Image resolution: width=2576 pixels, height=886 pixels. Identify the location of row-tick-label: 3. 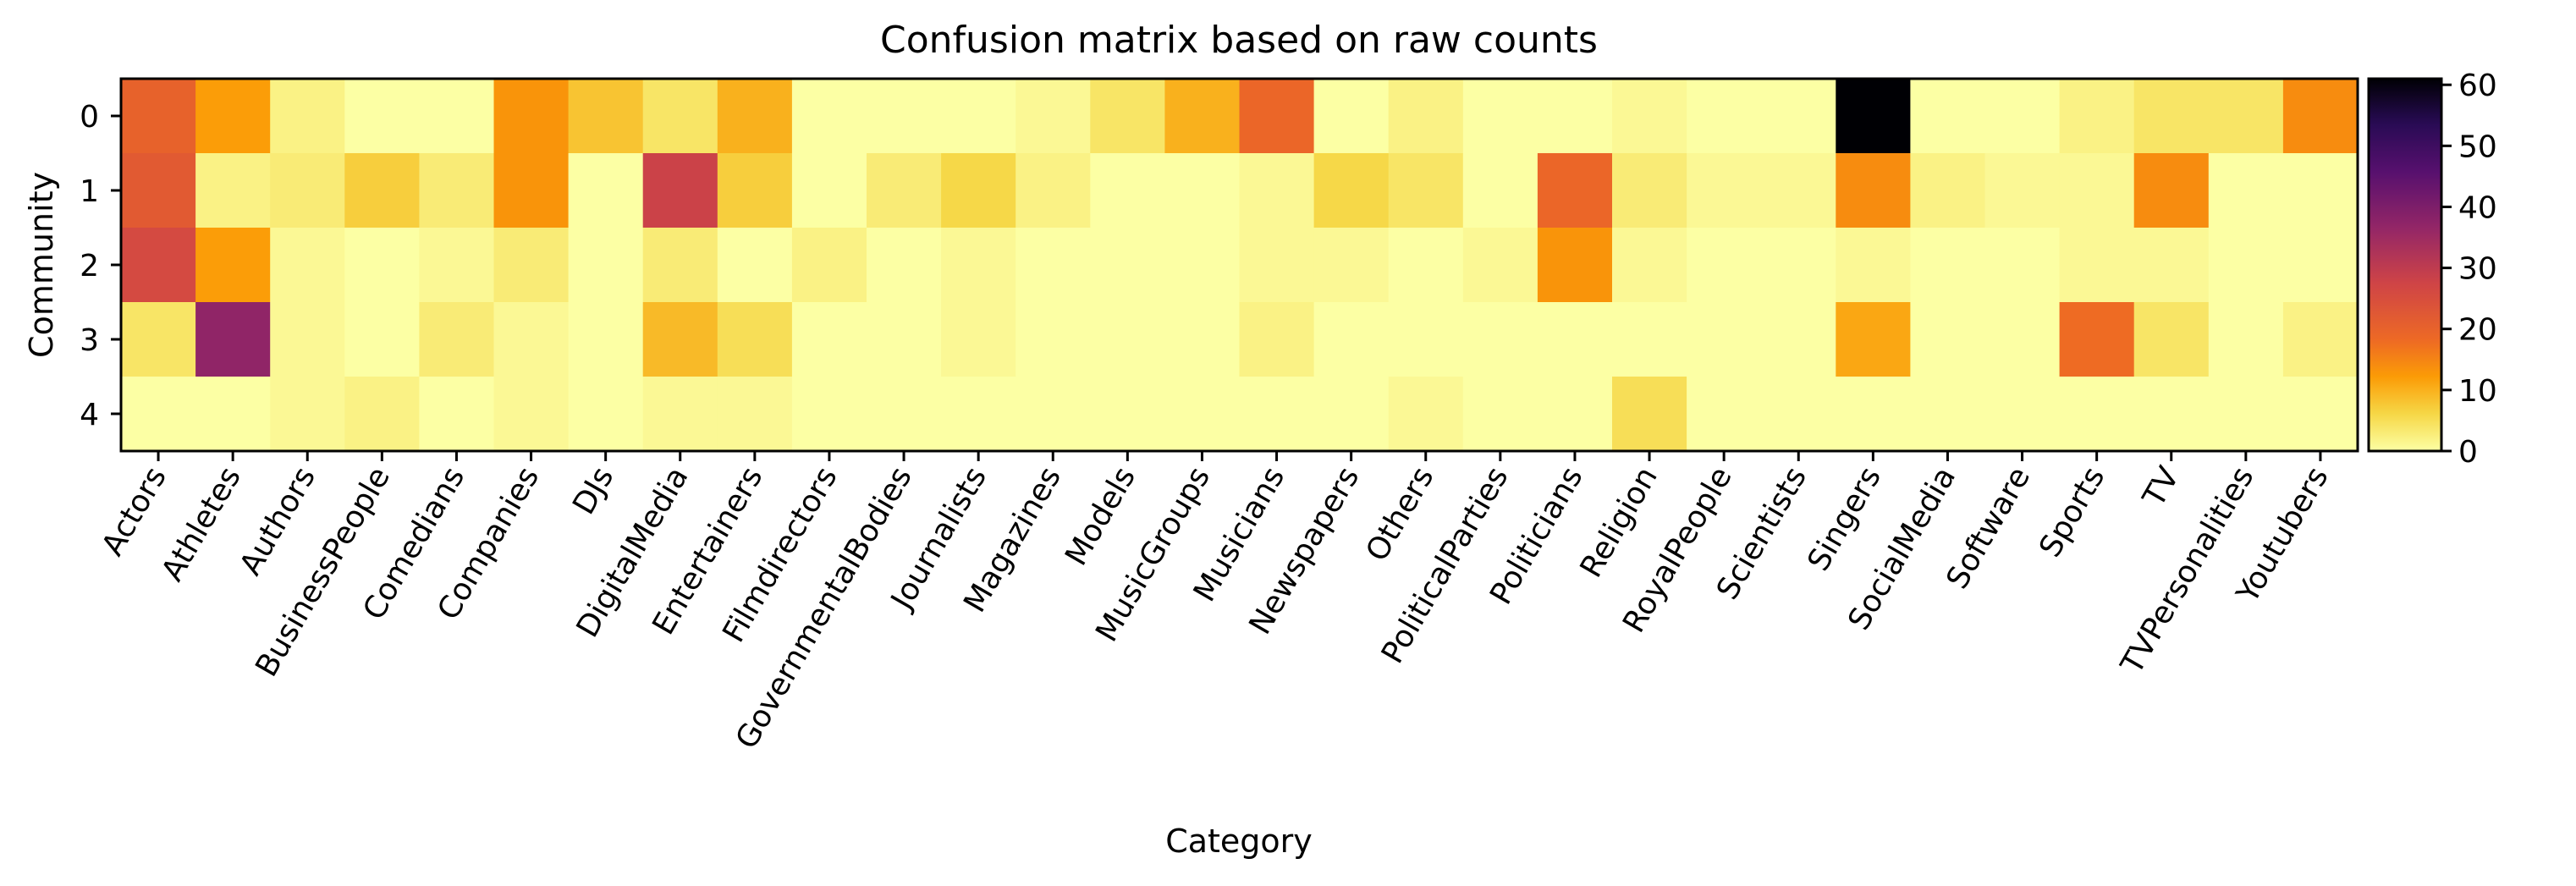
(89, 340).